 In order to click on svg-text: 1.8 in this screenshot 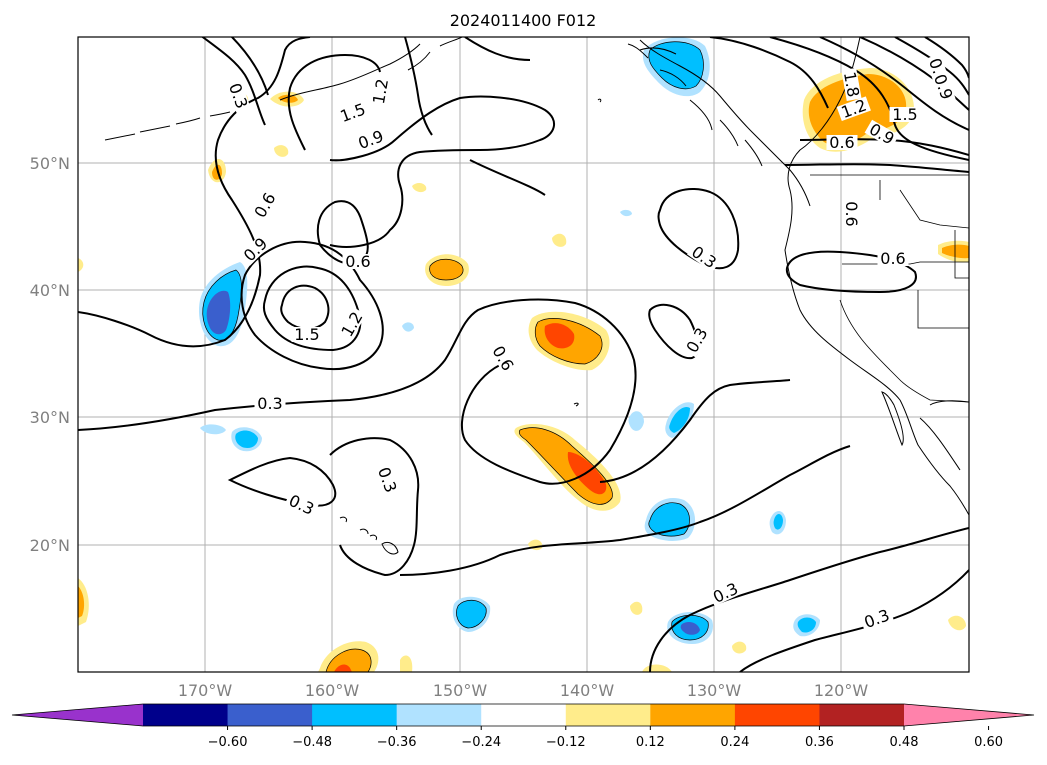, I will do `click(851, 84)`.